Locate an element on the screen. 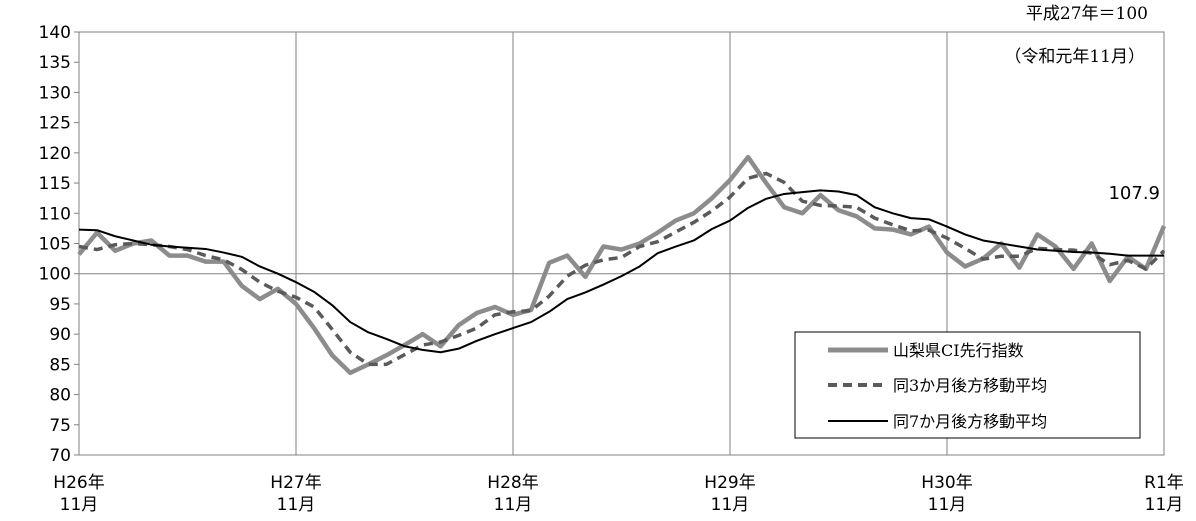 The image size is (1196, 521). base-year-note: 平成27年＝100 is located at coordinates (1087, 14).